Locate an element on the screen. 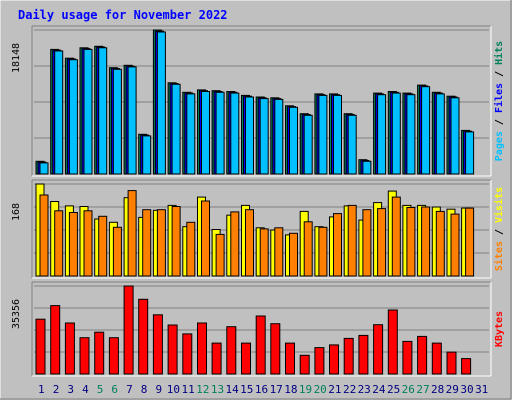 The width and height of the screenshot is (512, 400). x-tick-label-day-31: 31 is located at coordinates (481, 389).